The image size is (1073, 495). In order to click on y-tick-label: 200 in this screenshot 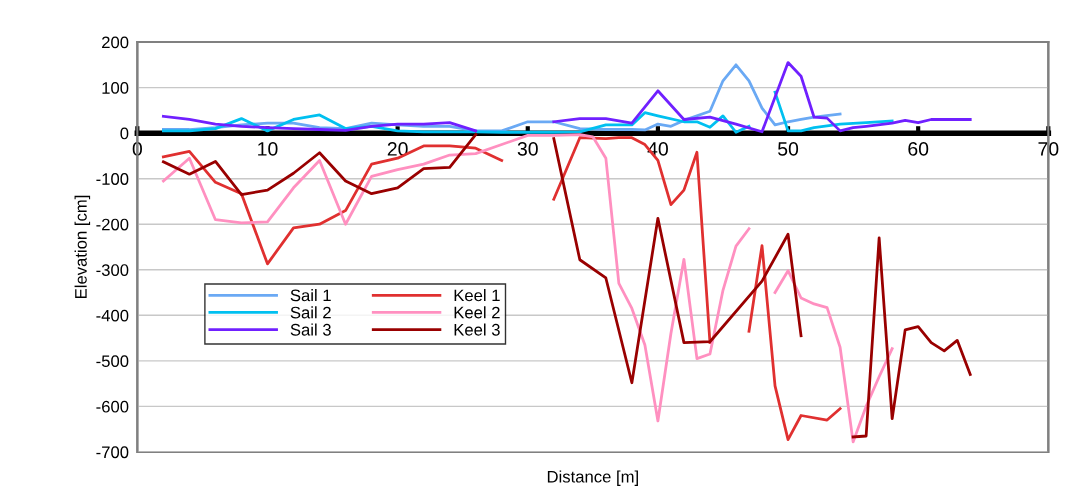, I will do `click(115, 42)`.